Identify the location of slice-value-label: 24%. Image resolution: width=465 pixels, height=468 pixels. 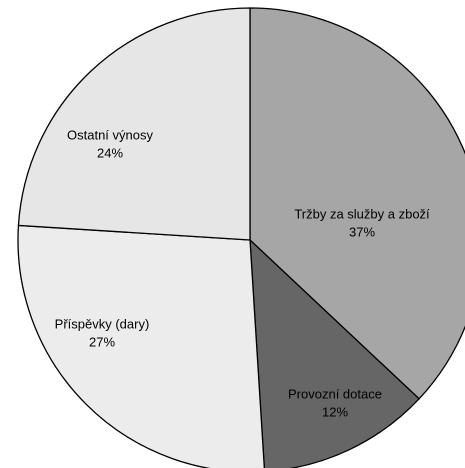
(110, 152).